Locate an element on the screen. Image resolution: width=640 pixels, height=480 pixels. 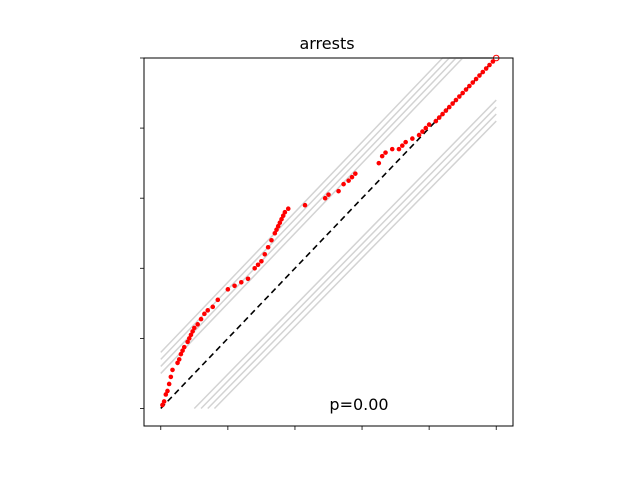
p-value-annotation: p=0.00 is located at coordinates (358, 404).